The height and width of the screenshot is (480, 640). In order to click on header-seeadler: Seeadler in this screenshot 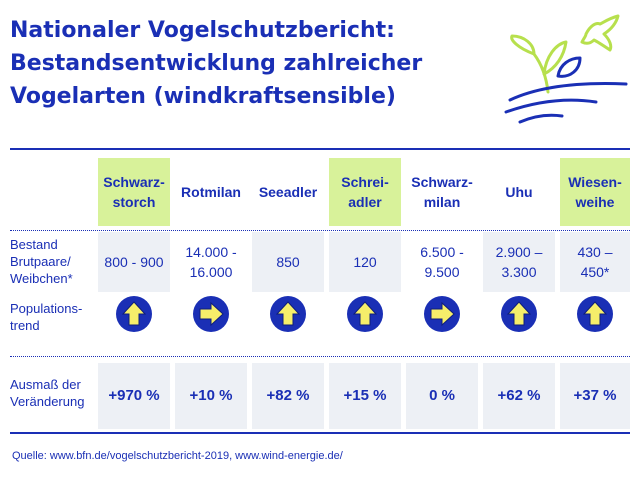, I will do `click(288, 192)`.